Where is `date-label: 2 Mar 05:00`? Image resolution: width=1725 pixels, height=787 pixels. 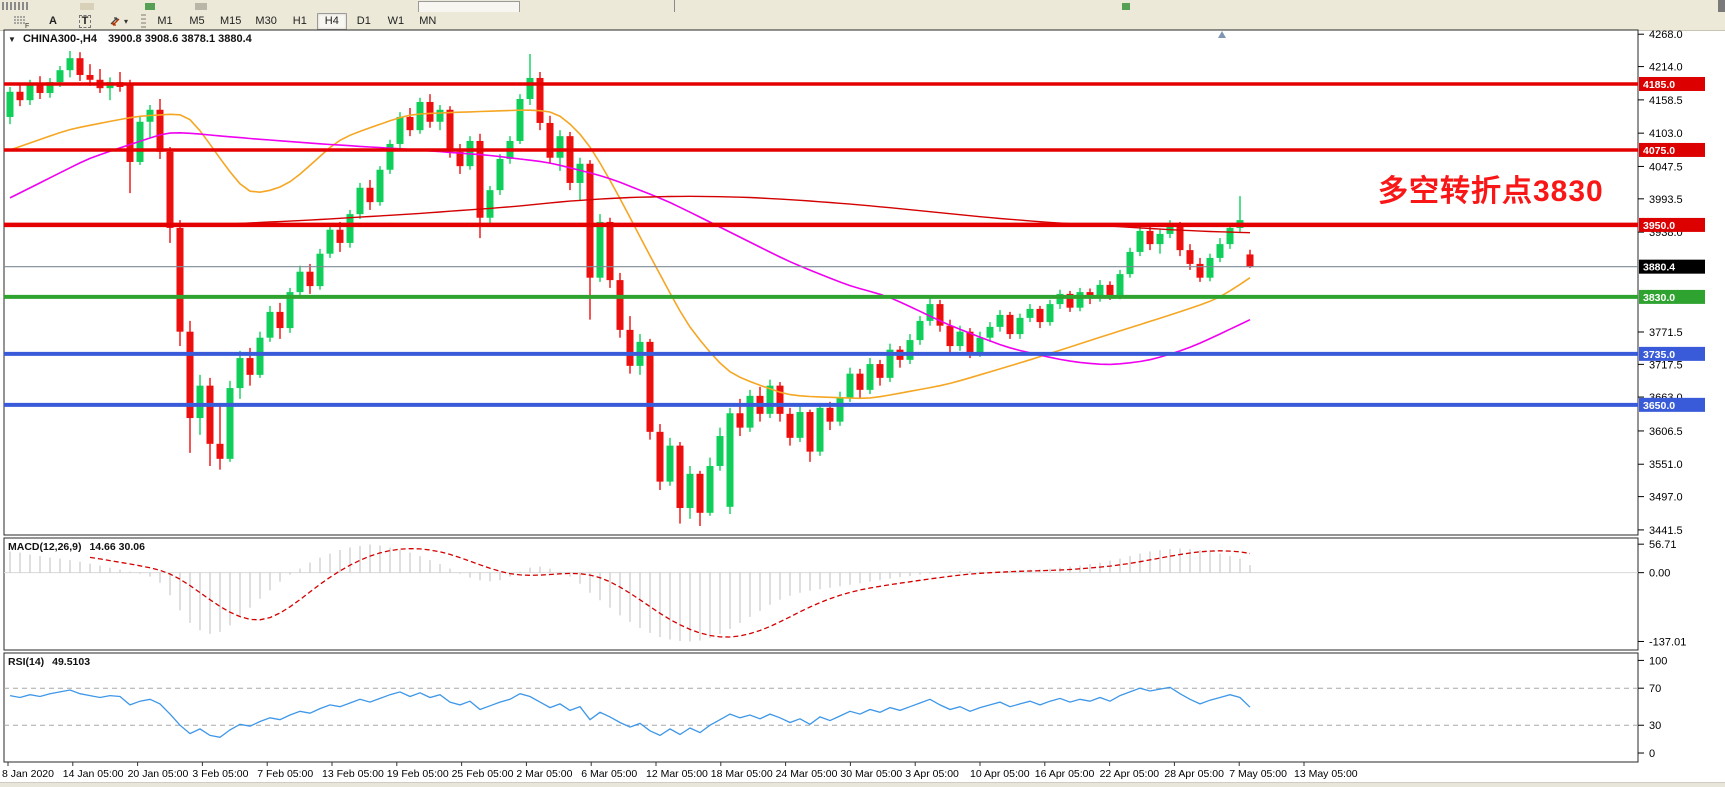 date-label: 2 Mar 05:00 is located at coordinates (544, 774).